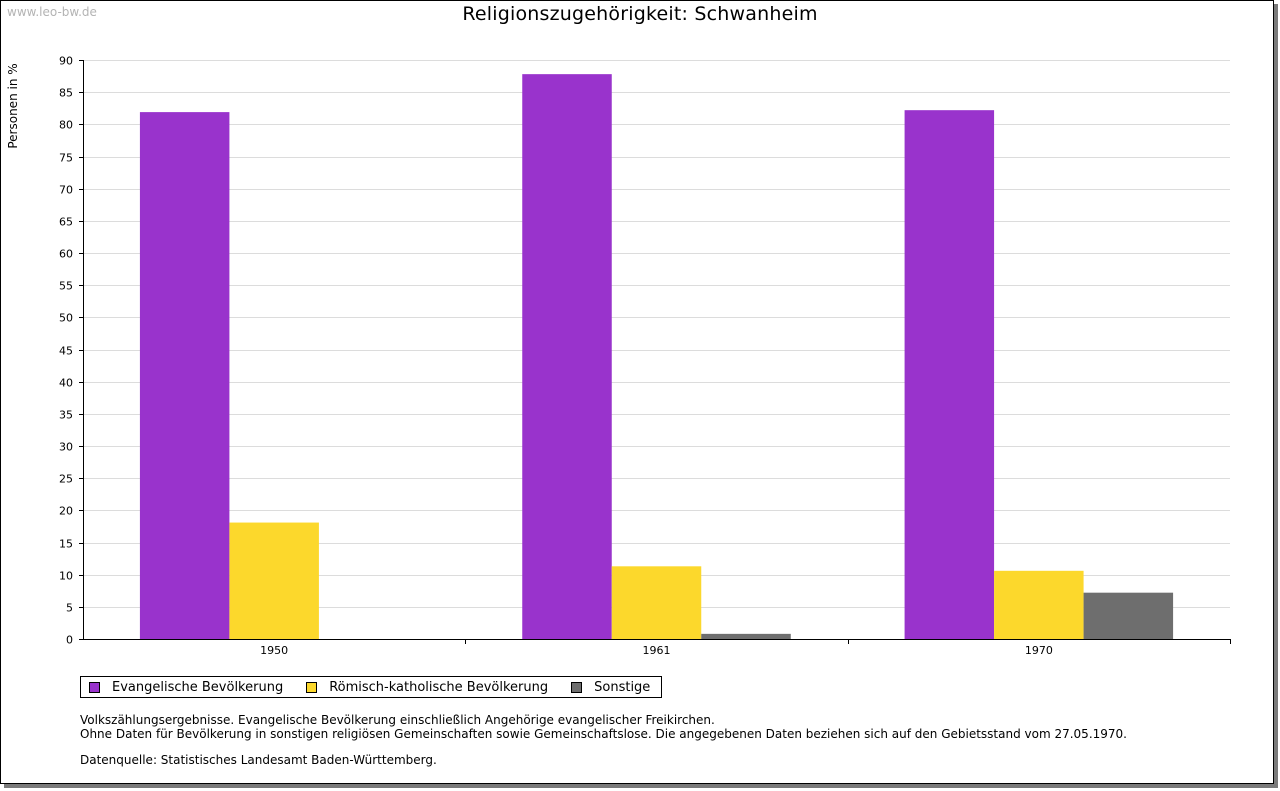 This screenshot has width=1280, height=791. Describe the element at coordinates (949, 375) in the screenshot. I see `bar-evangelische-1970` at that location.